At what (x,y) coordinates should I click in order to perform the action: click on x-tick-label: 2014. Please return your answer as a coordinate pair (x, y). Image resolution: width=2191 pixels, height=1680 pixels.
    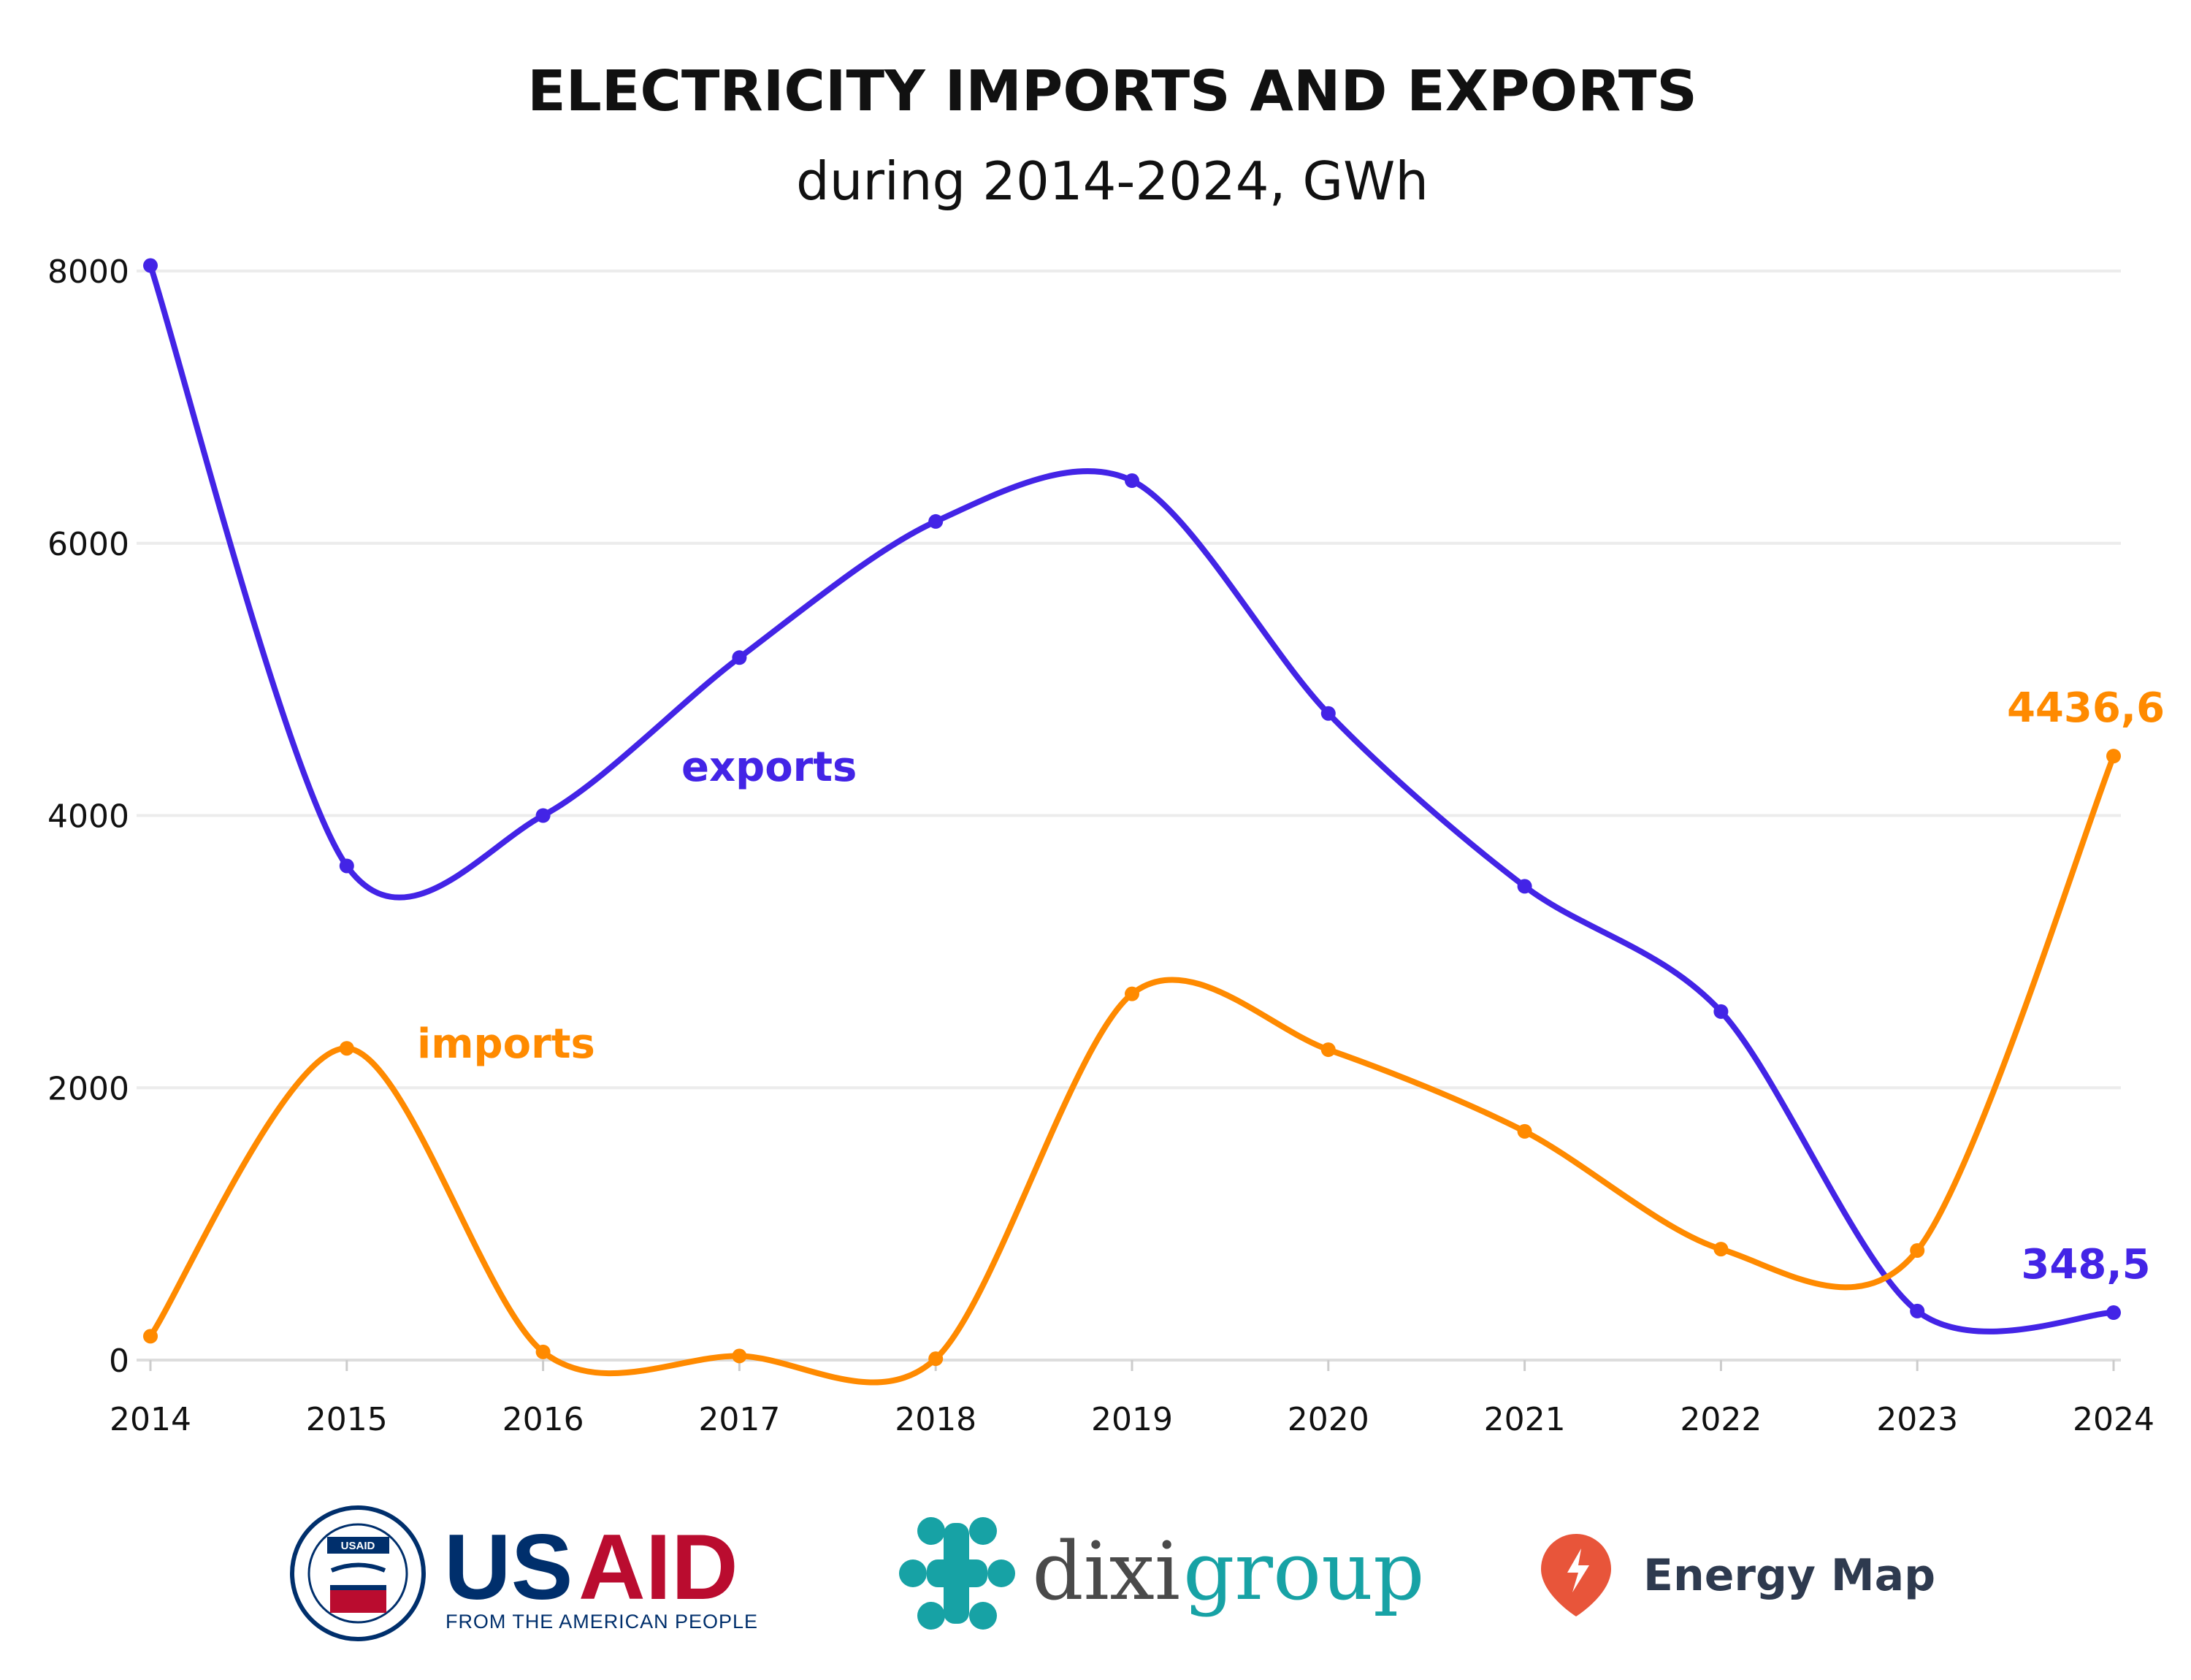
    Looking at the image, I should click on (150, 1419).